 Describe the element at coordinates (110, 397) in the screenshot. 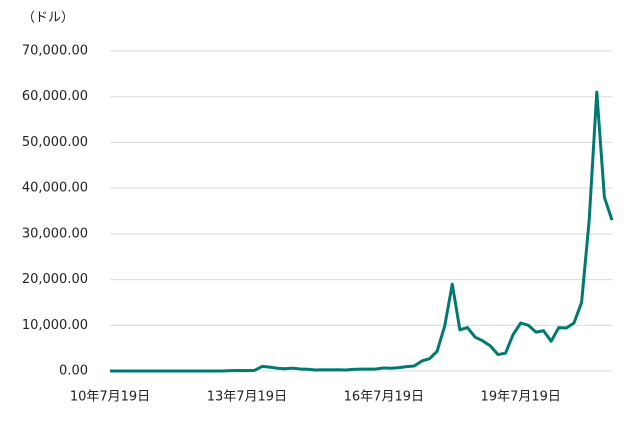

I see `x-tick-label: 10年7月19日` at that location.